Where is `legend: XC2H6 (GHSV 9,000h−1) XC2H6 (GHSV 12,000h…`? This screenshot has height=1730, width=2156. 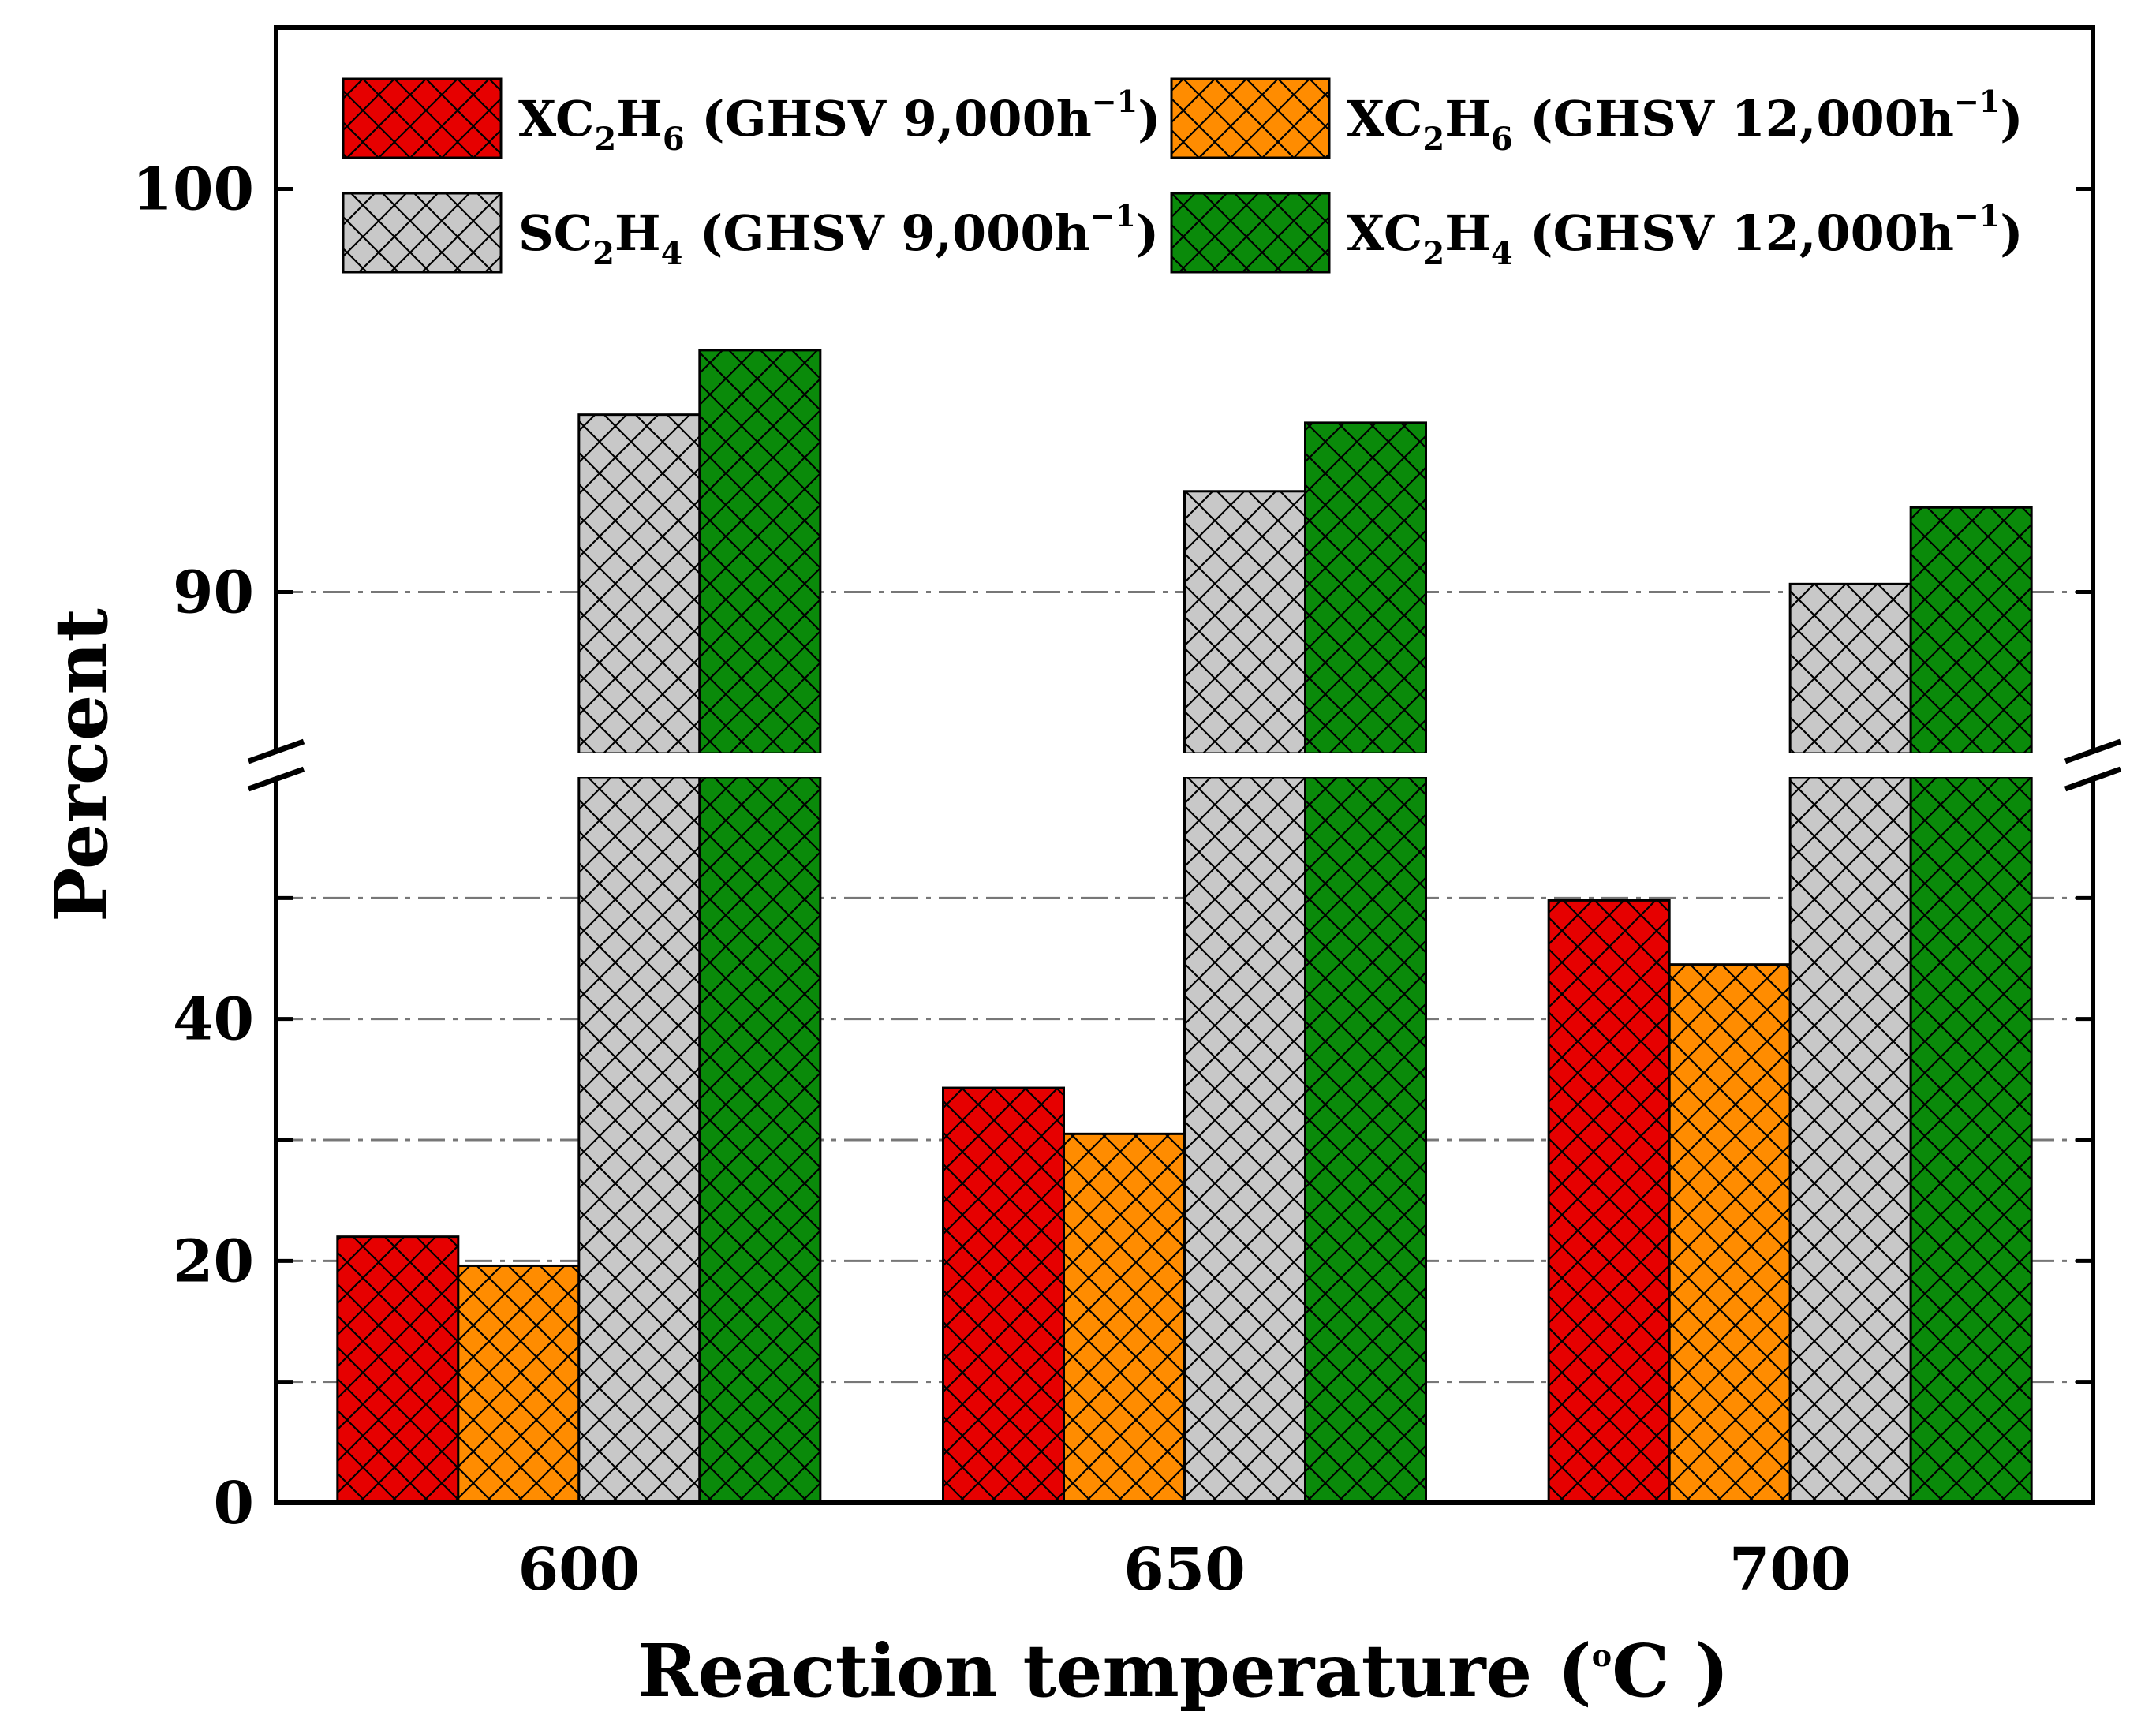 legend: XC2H6 (GHSV 9,000h−1) XC2H6 (GHSV 12,000h… is located at coordinates (1182, 175).